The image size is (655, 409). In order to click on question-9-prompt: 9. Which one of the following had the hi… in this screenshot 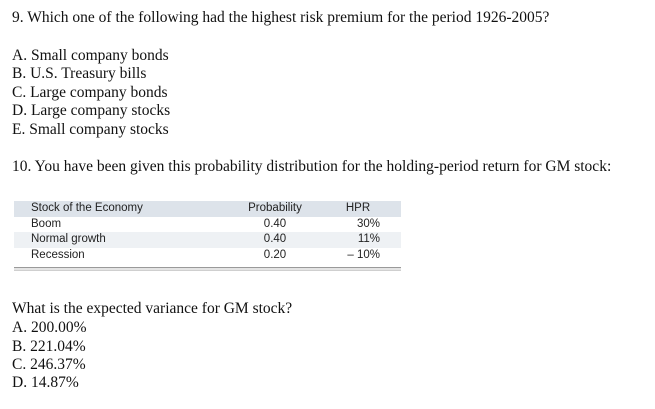, I will do `click(281, 17)`.